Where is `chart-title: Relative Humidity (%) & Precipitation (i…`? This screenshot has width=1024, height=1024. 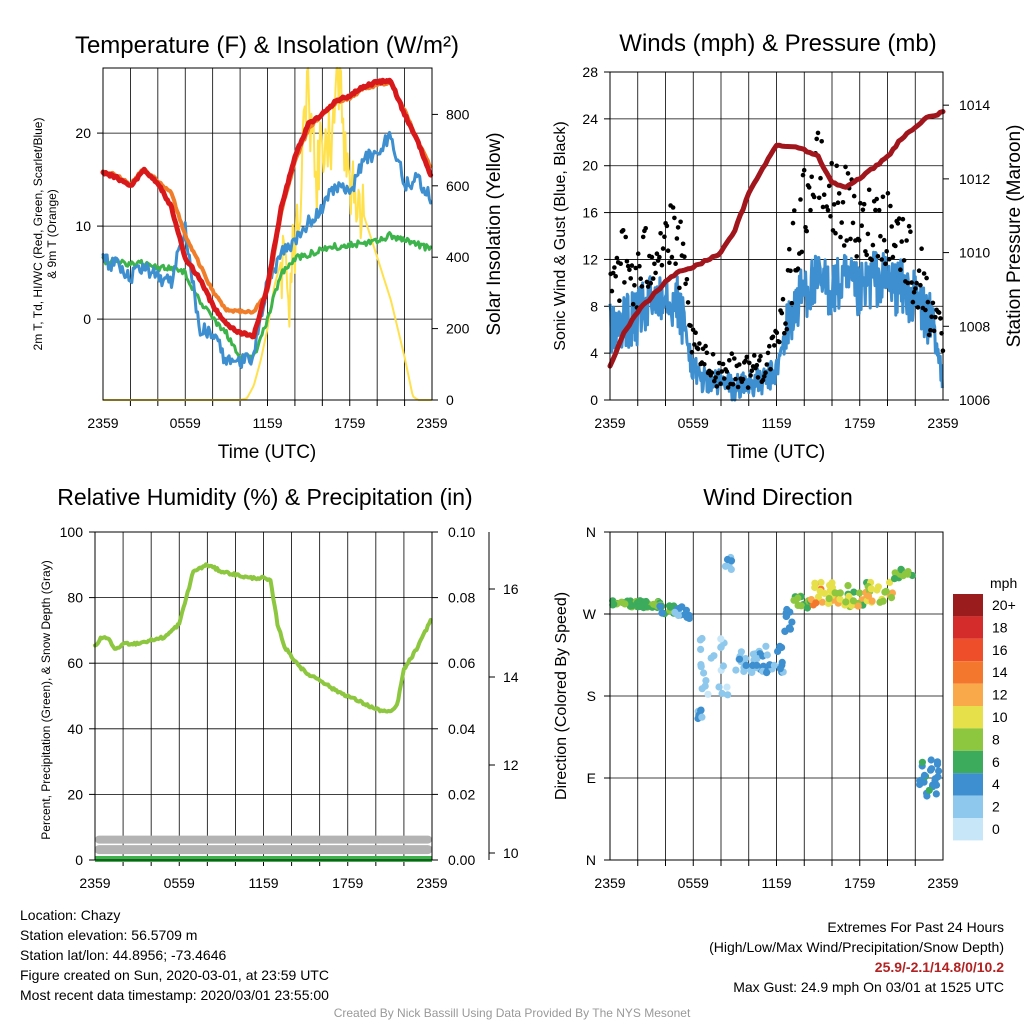
chart-title: Relative Humidity (%) & Precipitation (i… is located at coordinates (264, 497).